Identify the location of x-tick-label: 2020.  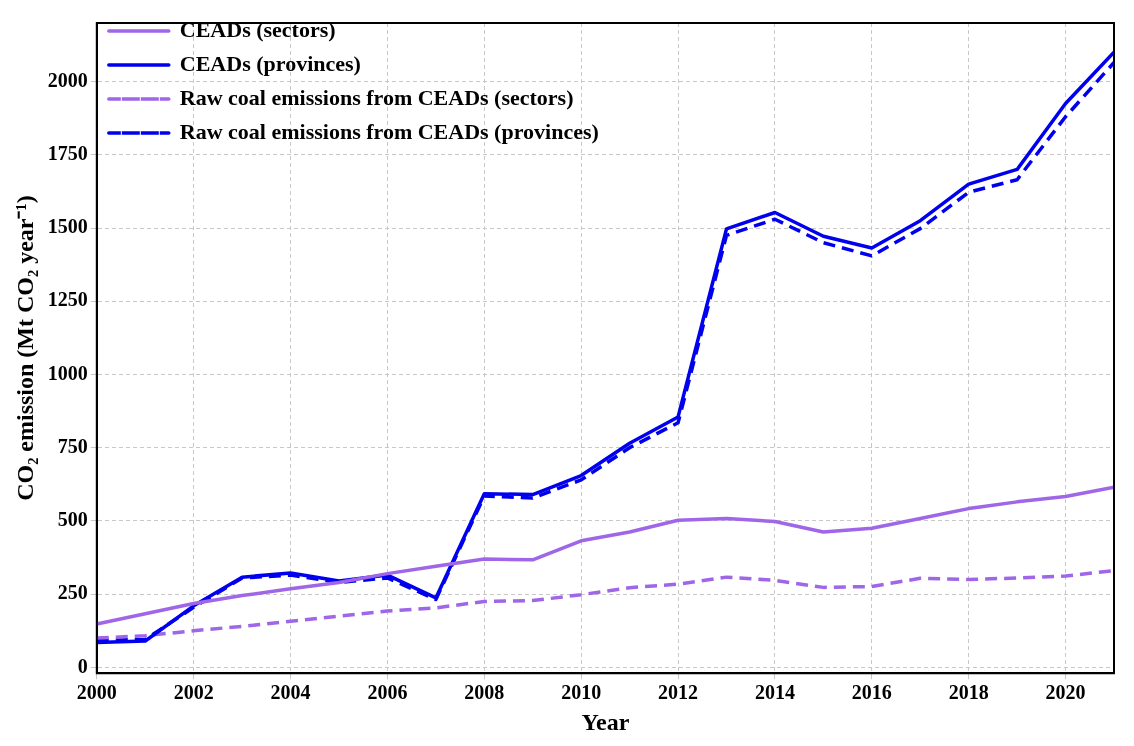
(1065, 692).